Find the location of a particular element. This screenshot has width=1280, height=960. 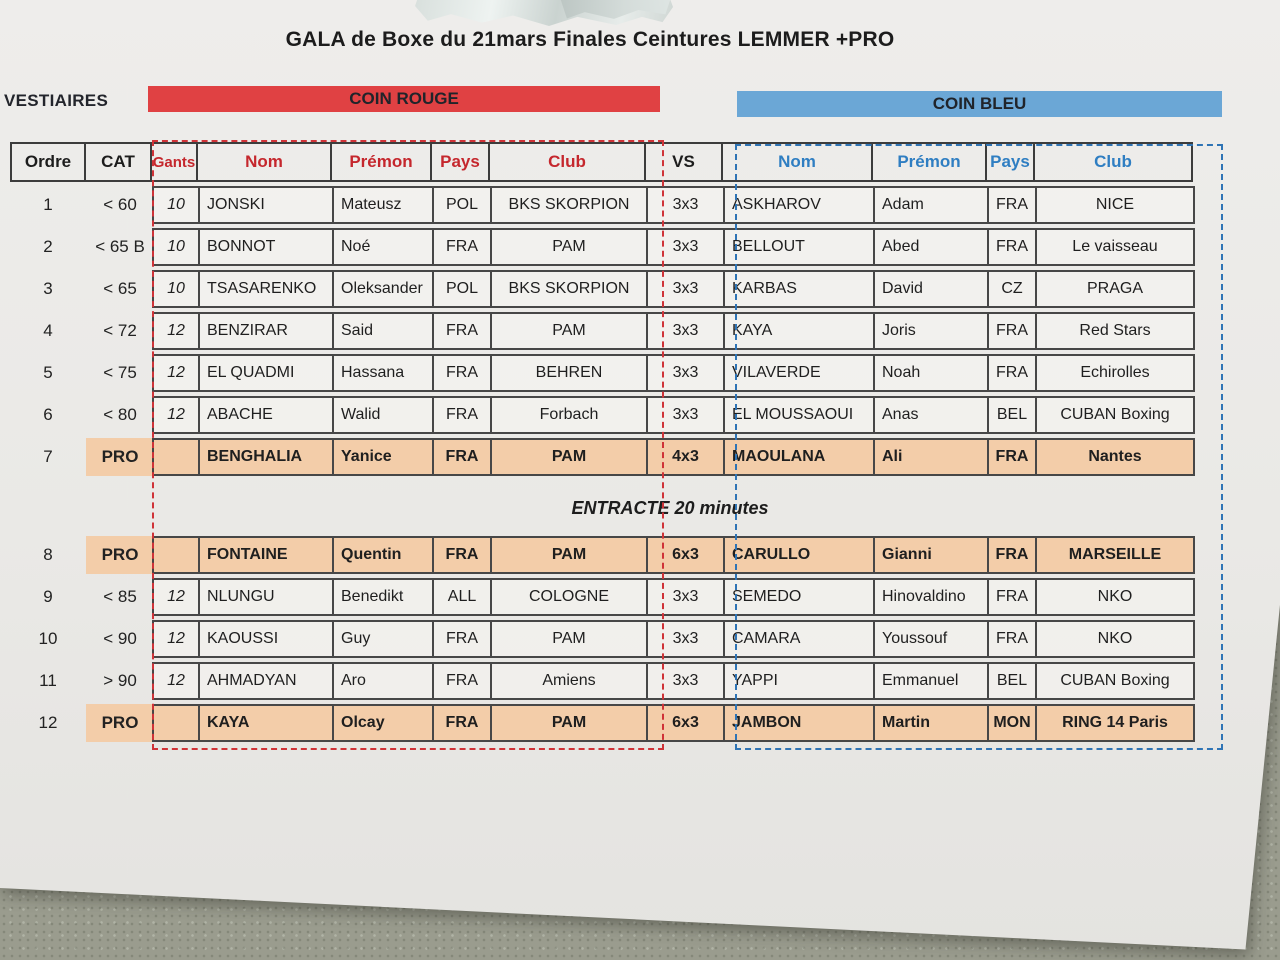

cell-cat: < 72 is located at coordinates (120, 330).